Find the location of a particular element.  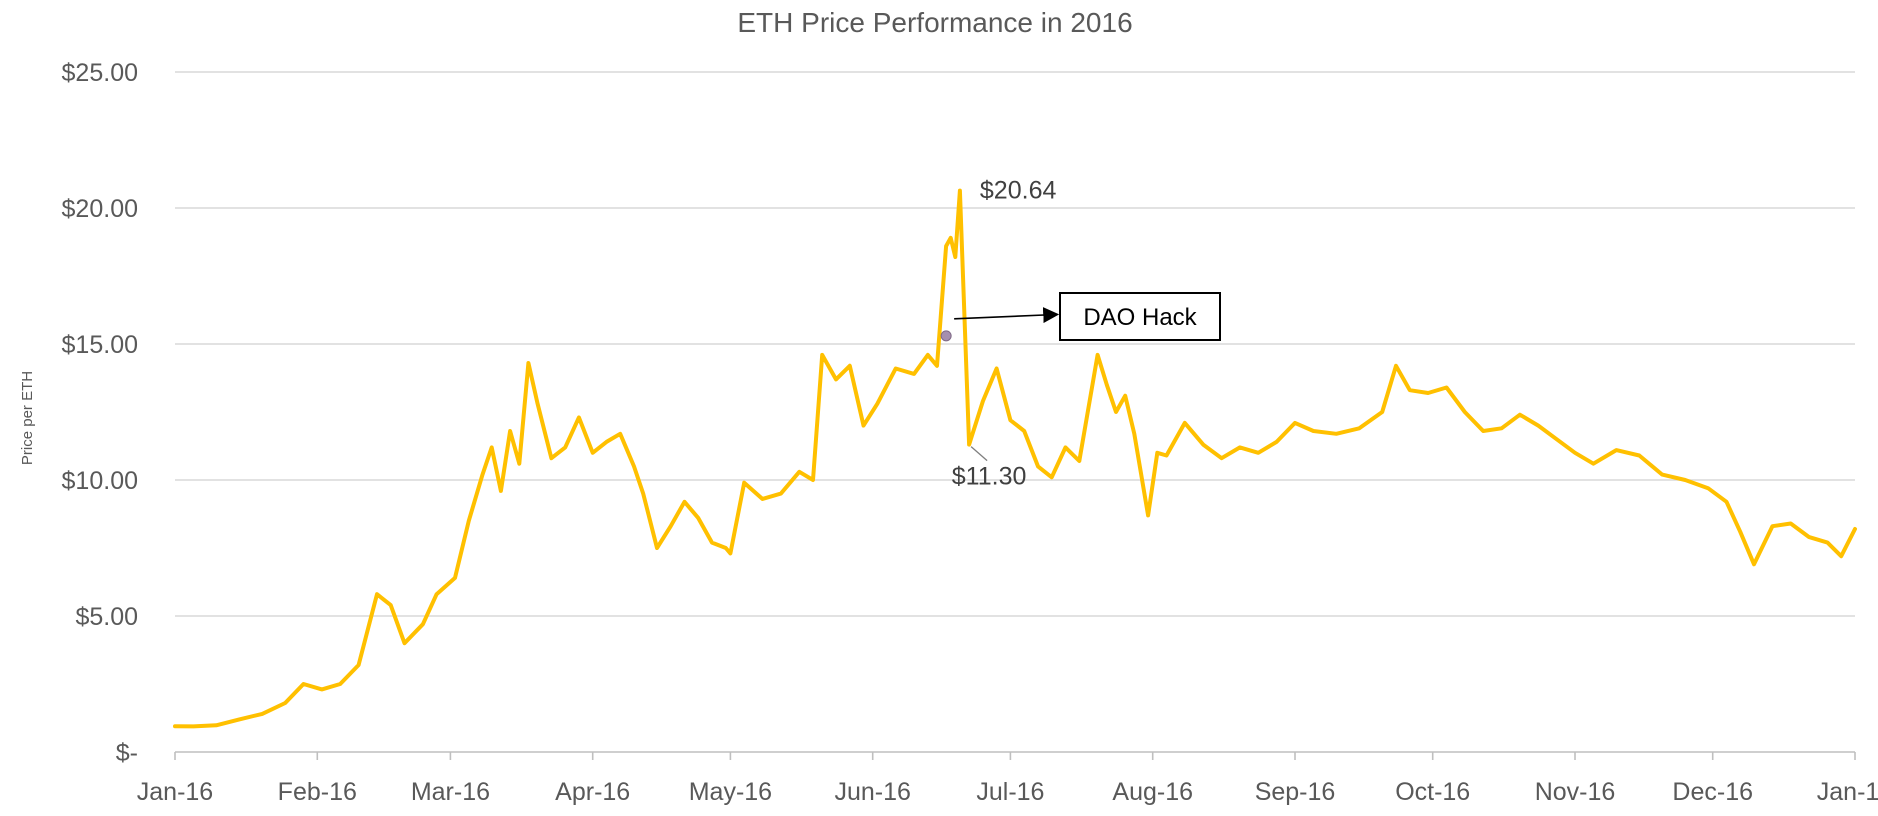

x-tick-label: Dec-16 is located at coordinates (1712, 792).